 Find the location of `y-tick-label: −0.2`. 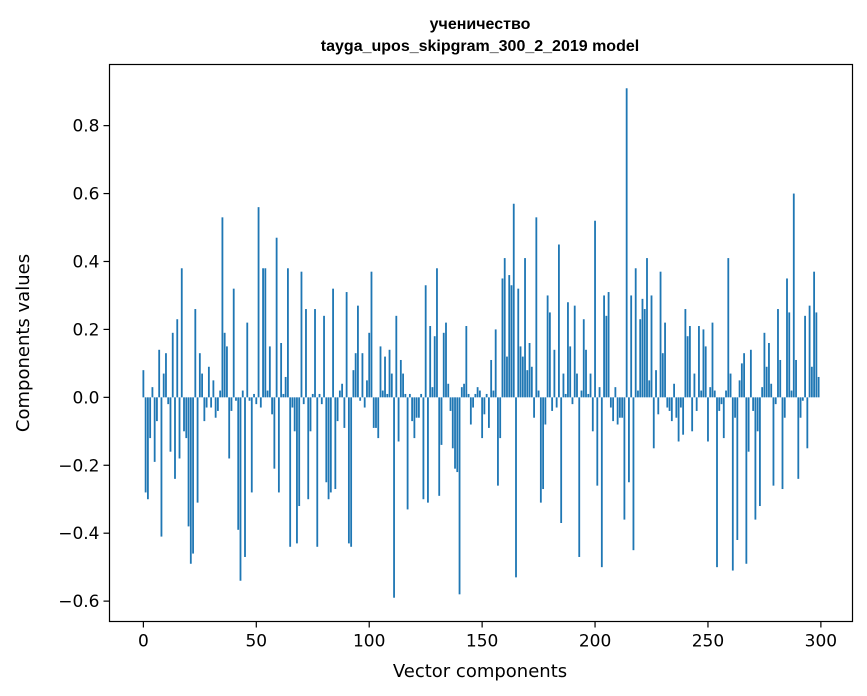

y-tick-label: −0.2 is located at coordinates (78, 466).